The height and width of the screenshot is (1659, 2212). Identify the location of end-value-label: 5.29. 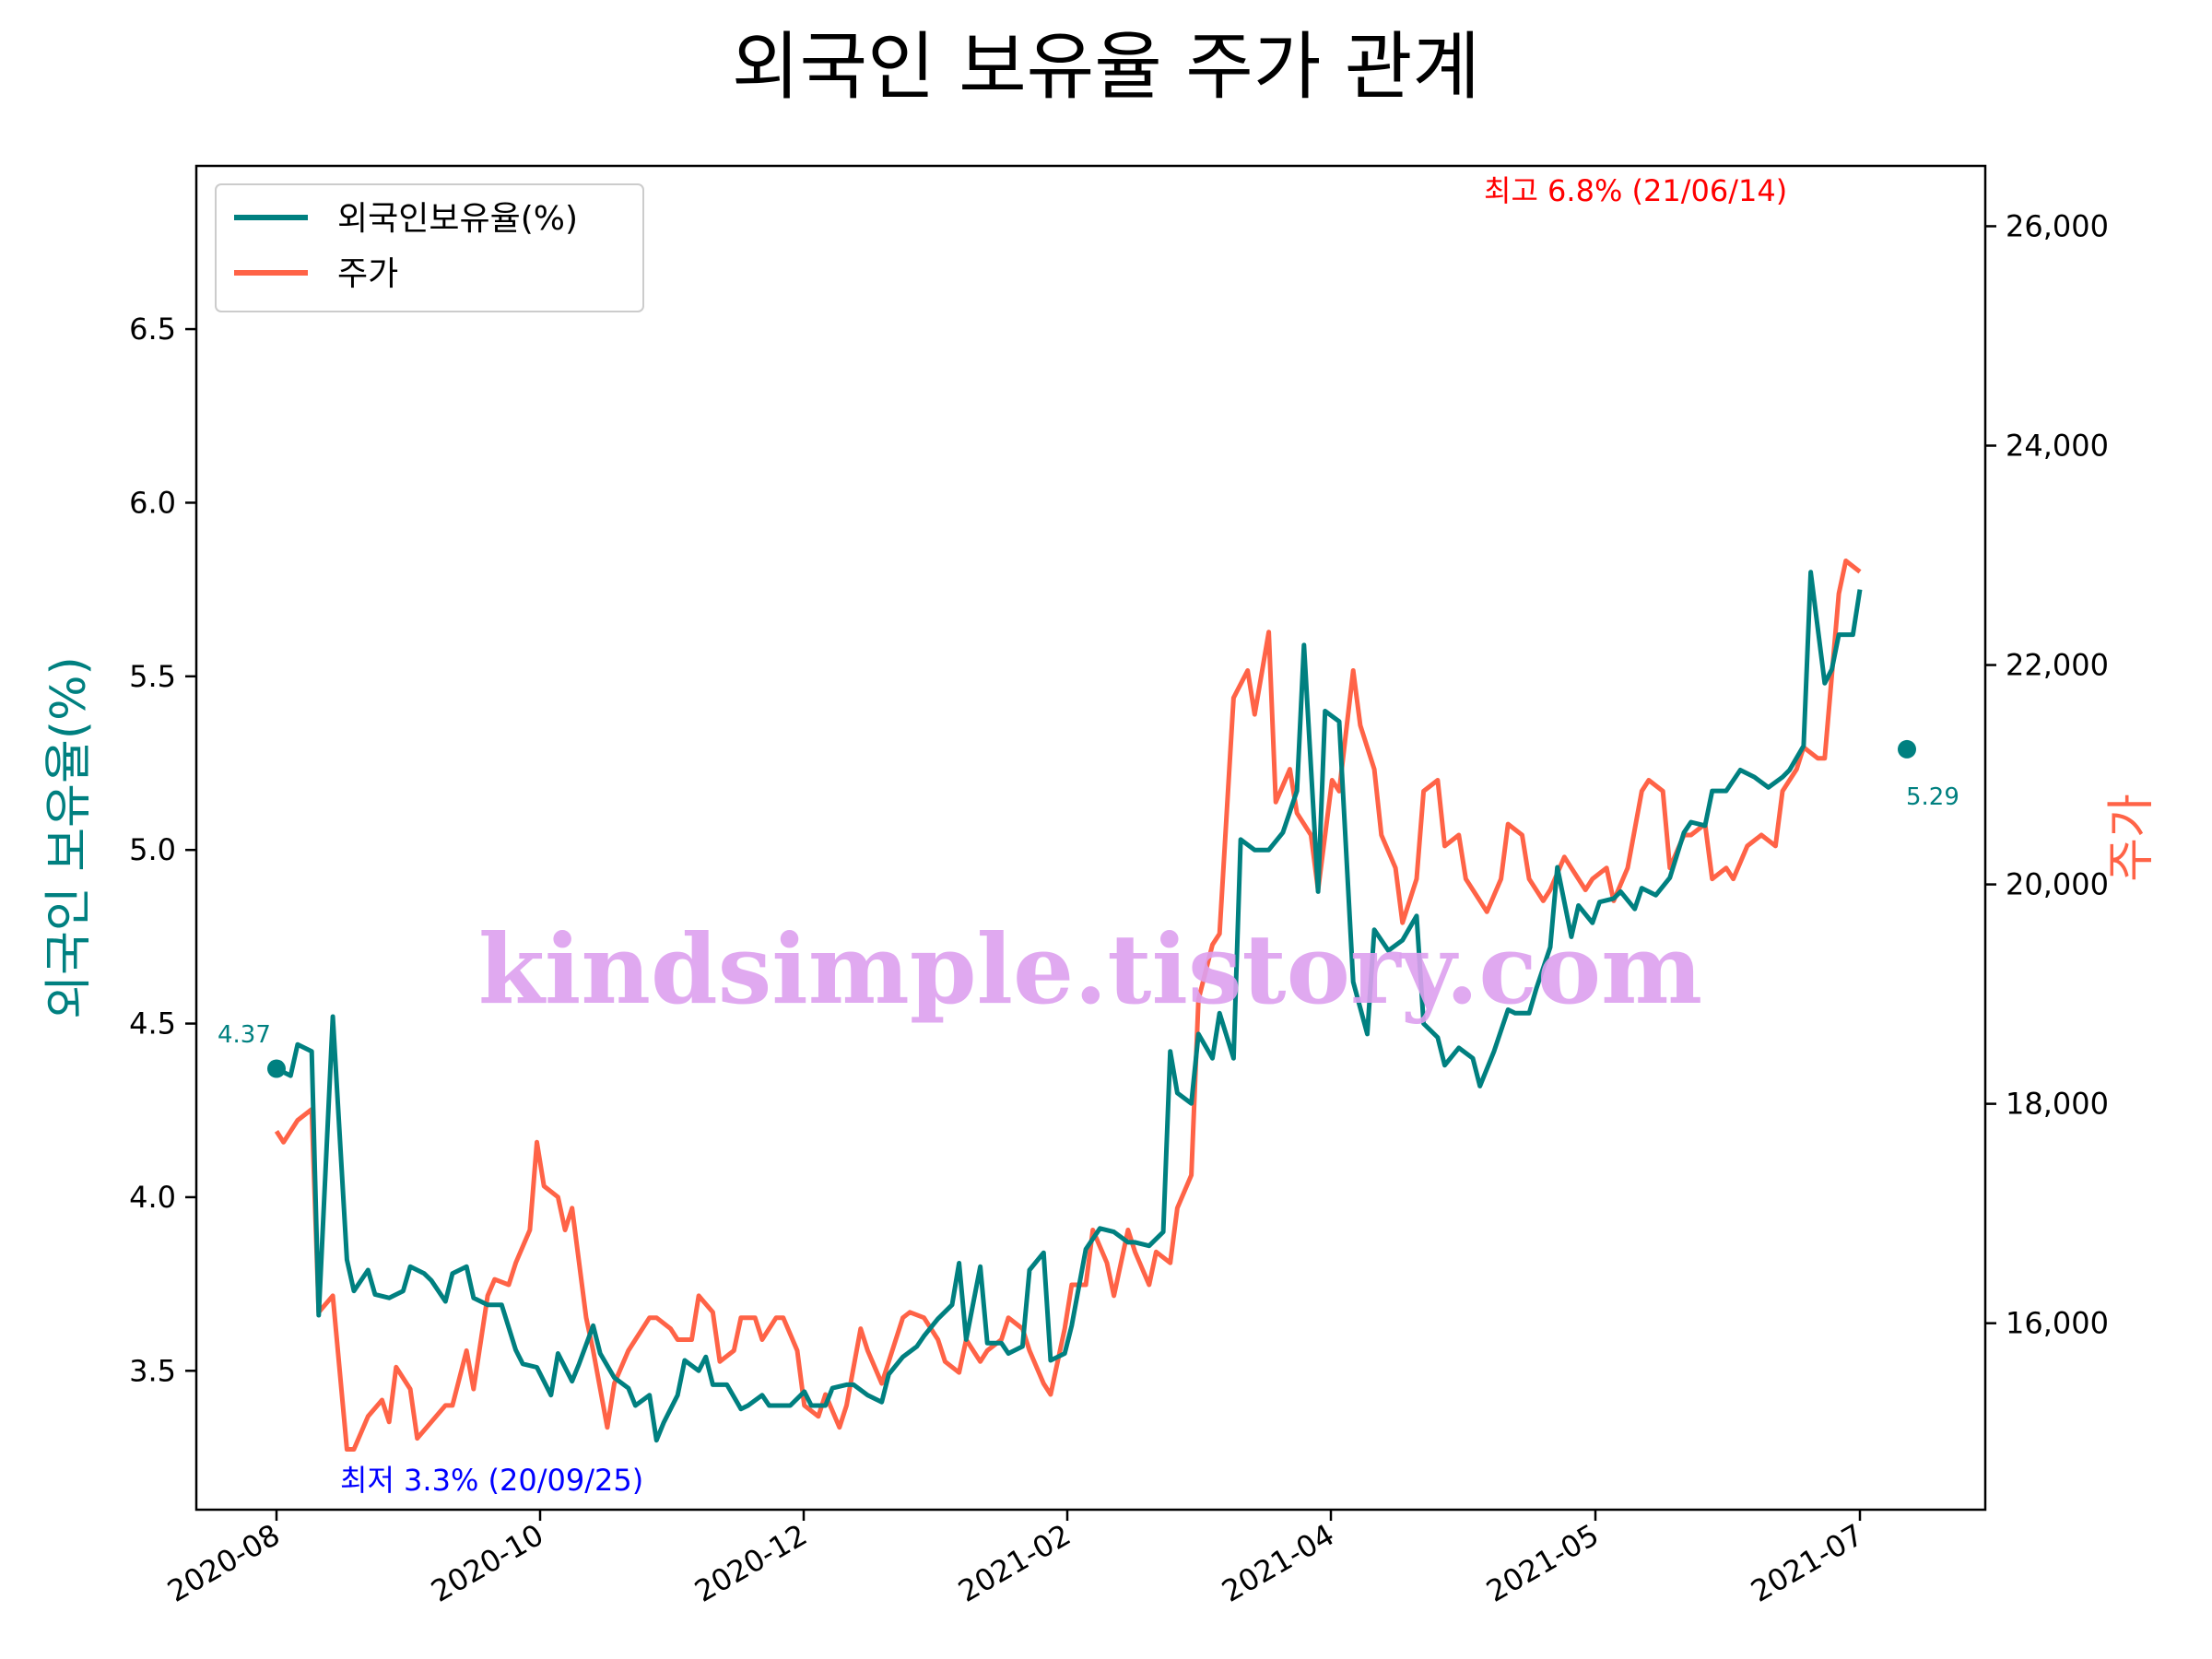
(1932, 797).